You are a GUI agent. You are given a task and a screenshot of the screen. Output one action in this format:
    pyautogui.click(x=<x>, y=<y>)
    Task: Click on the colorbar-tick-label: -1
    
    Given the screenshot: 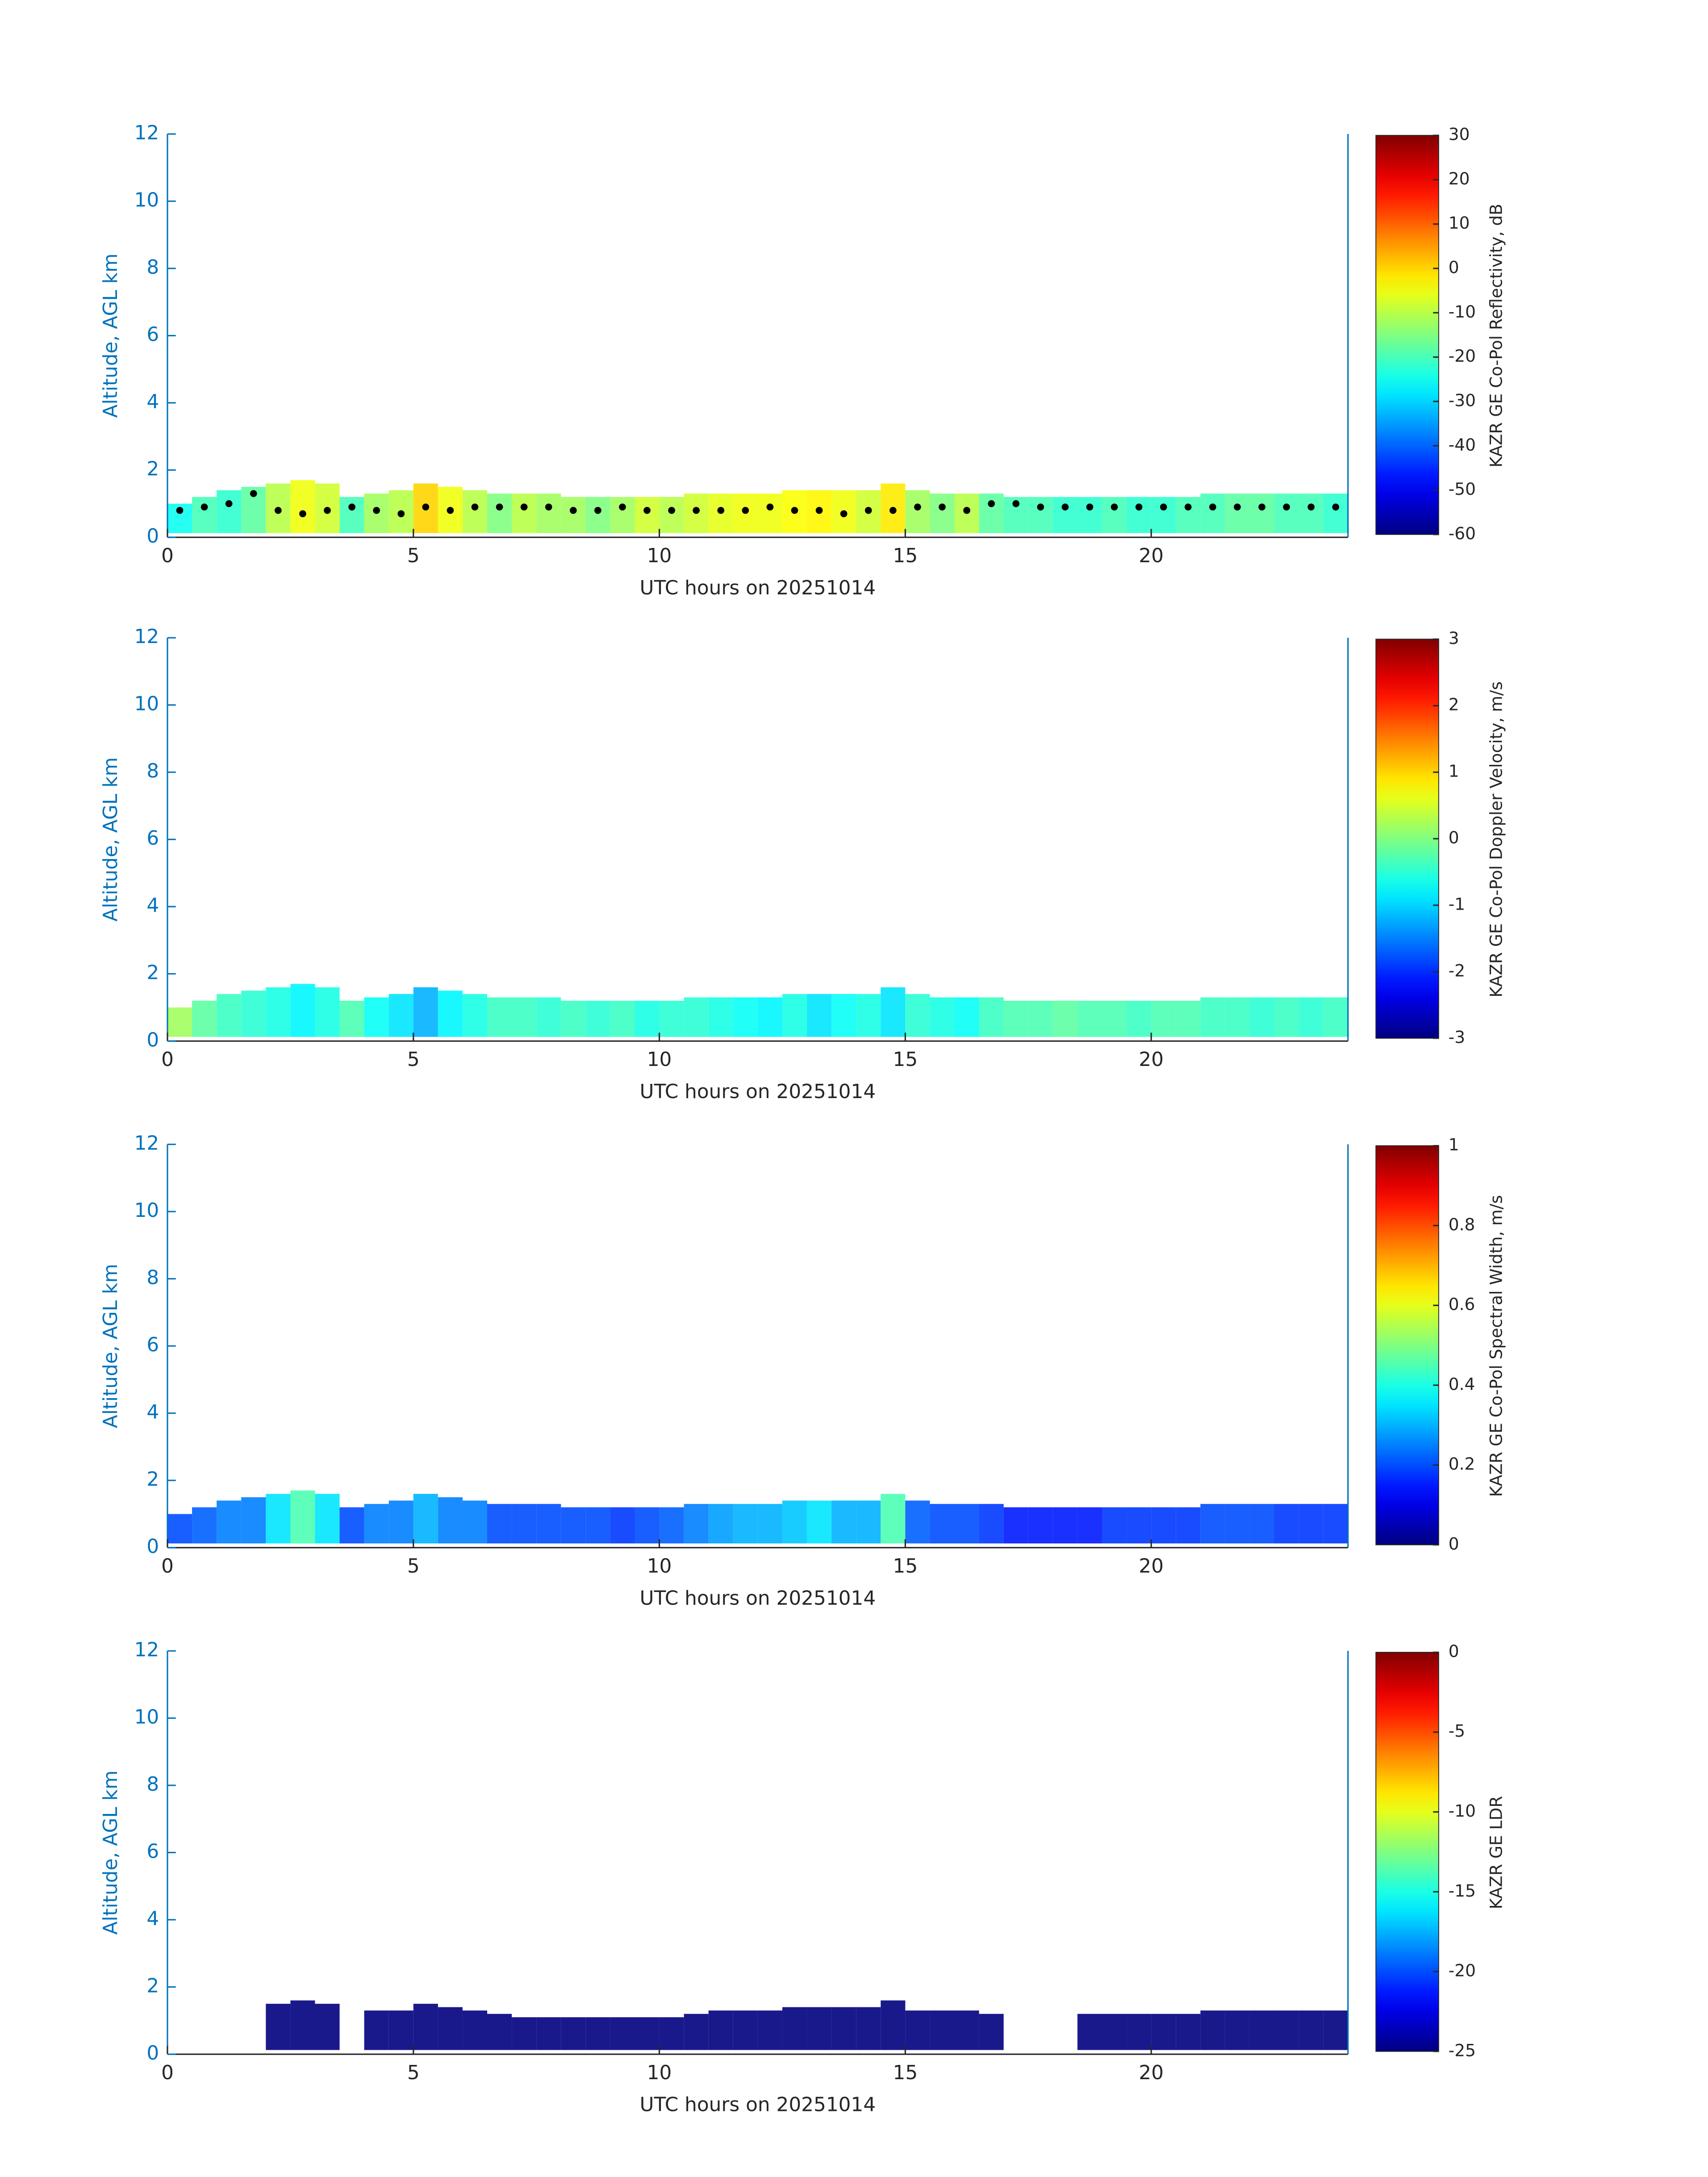 What is the action you would take?
    pyautogui.click(x=1457, y=904)
    